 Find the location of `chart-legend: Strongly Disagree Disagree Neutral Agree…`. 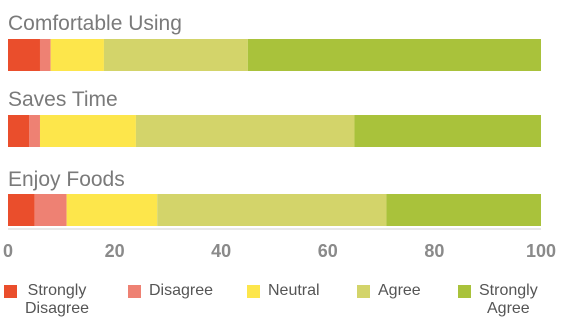

chart-legend: Strongly Disagree Disagree Neutral Agree… is located at coordinates (281, 302).